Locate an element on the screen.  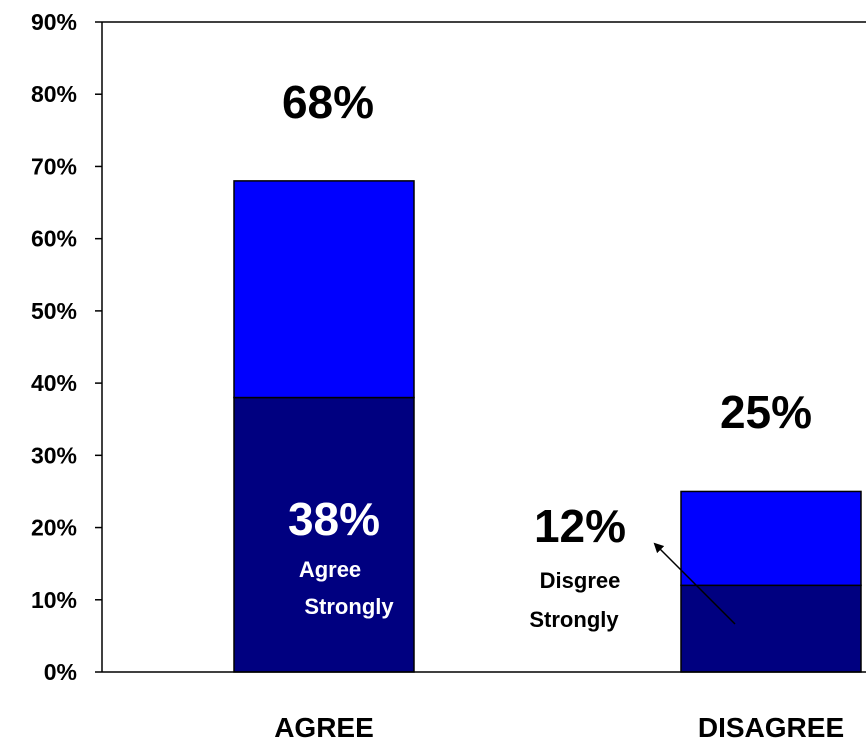
y-tick-label: 60% is located at coordinates (54, 239).